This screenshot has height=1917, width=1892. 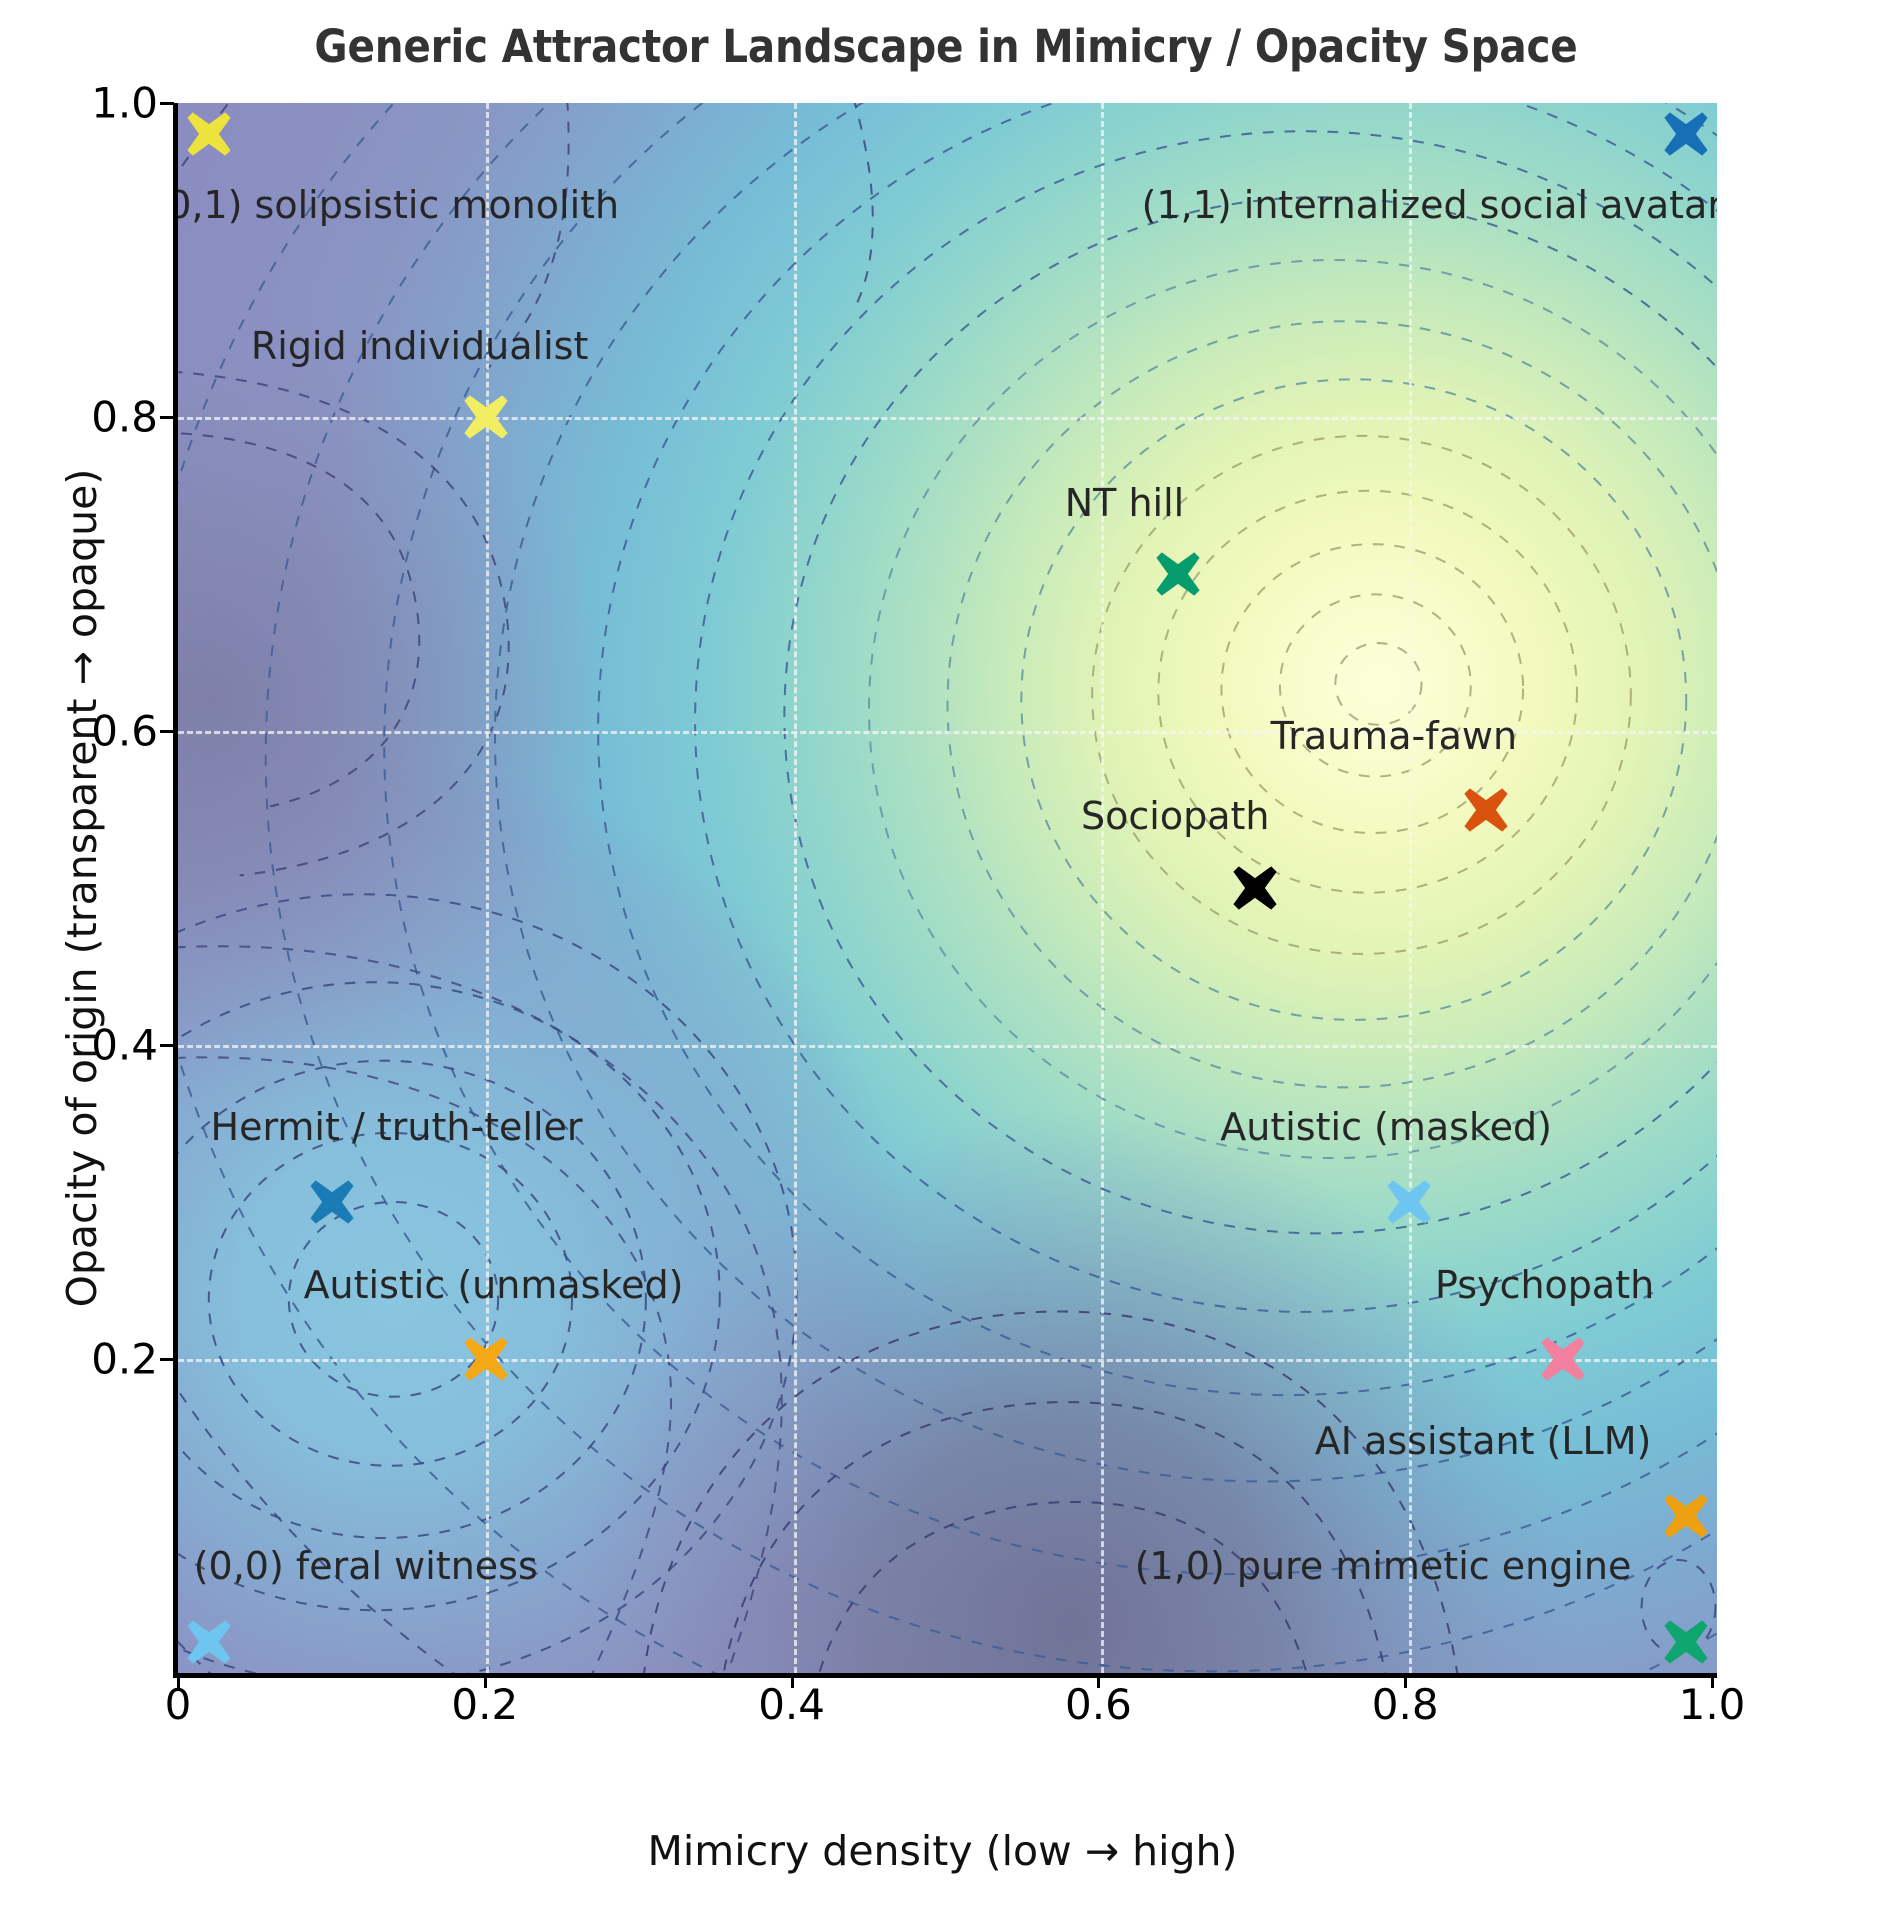 What do you see at coordinates (1383, 1566) in the screenshot?
I see `data-point-label: (1,0) pure mimetic engine` at bounding box center [1383, 1566].